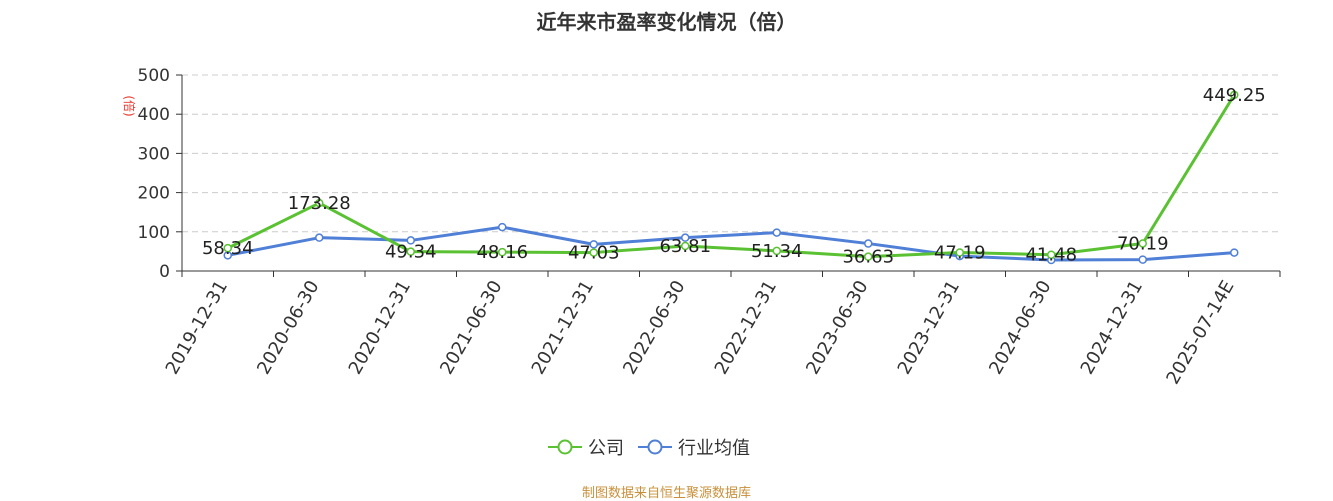 This screenshot has width=1333, height=501. What do you see at coordinates (565, 447) in the screenshot?
I see `legend-company-icon` at bounding box center [565, 447].